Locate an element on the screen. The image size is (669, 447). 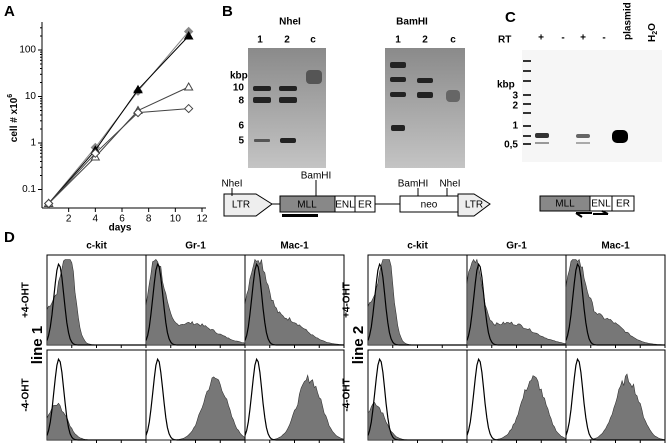
panel-label: C is located at coordinates (510, 17).